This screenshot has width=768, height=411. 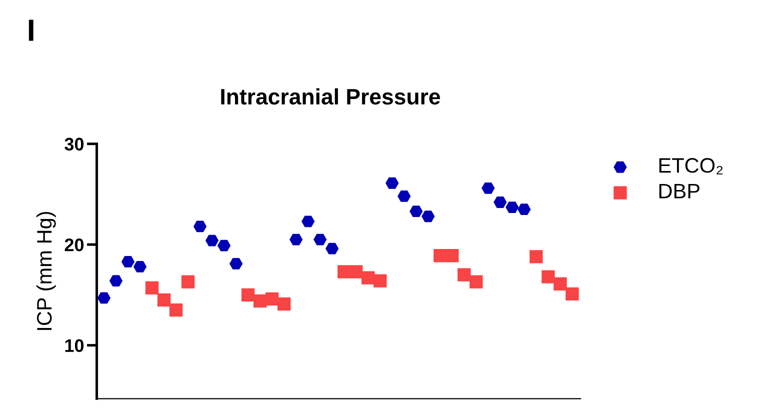 What do you see at coordinates (46, 271) in the screenshot?
I see `y-axis-title: ICP (mm Hg)` at bounding box center [46, 271].